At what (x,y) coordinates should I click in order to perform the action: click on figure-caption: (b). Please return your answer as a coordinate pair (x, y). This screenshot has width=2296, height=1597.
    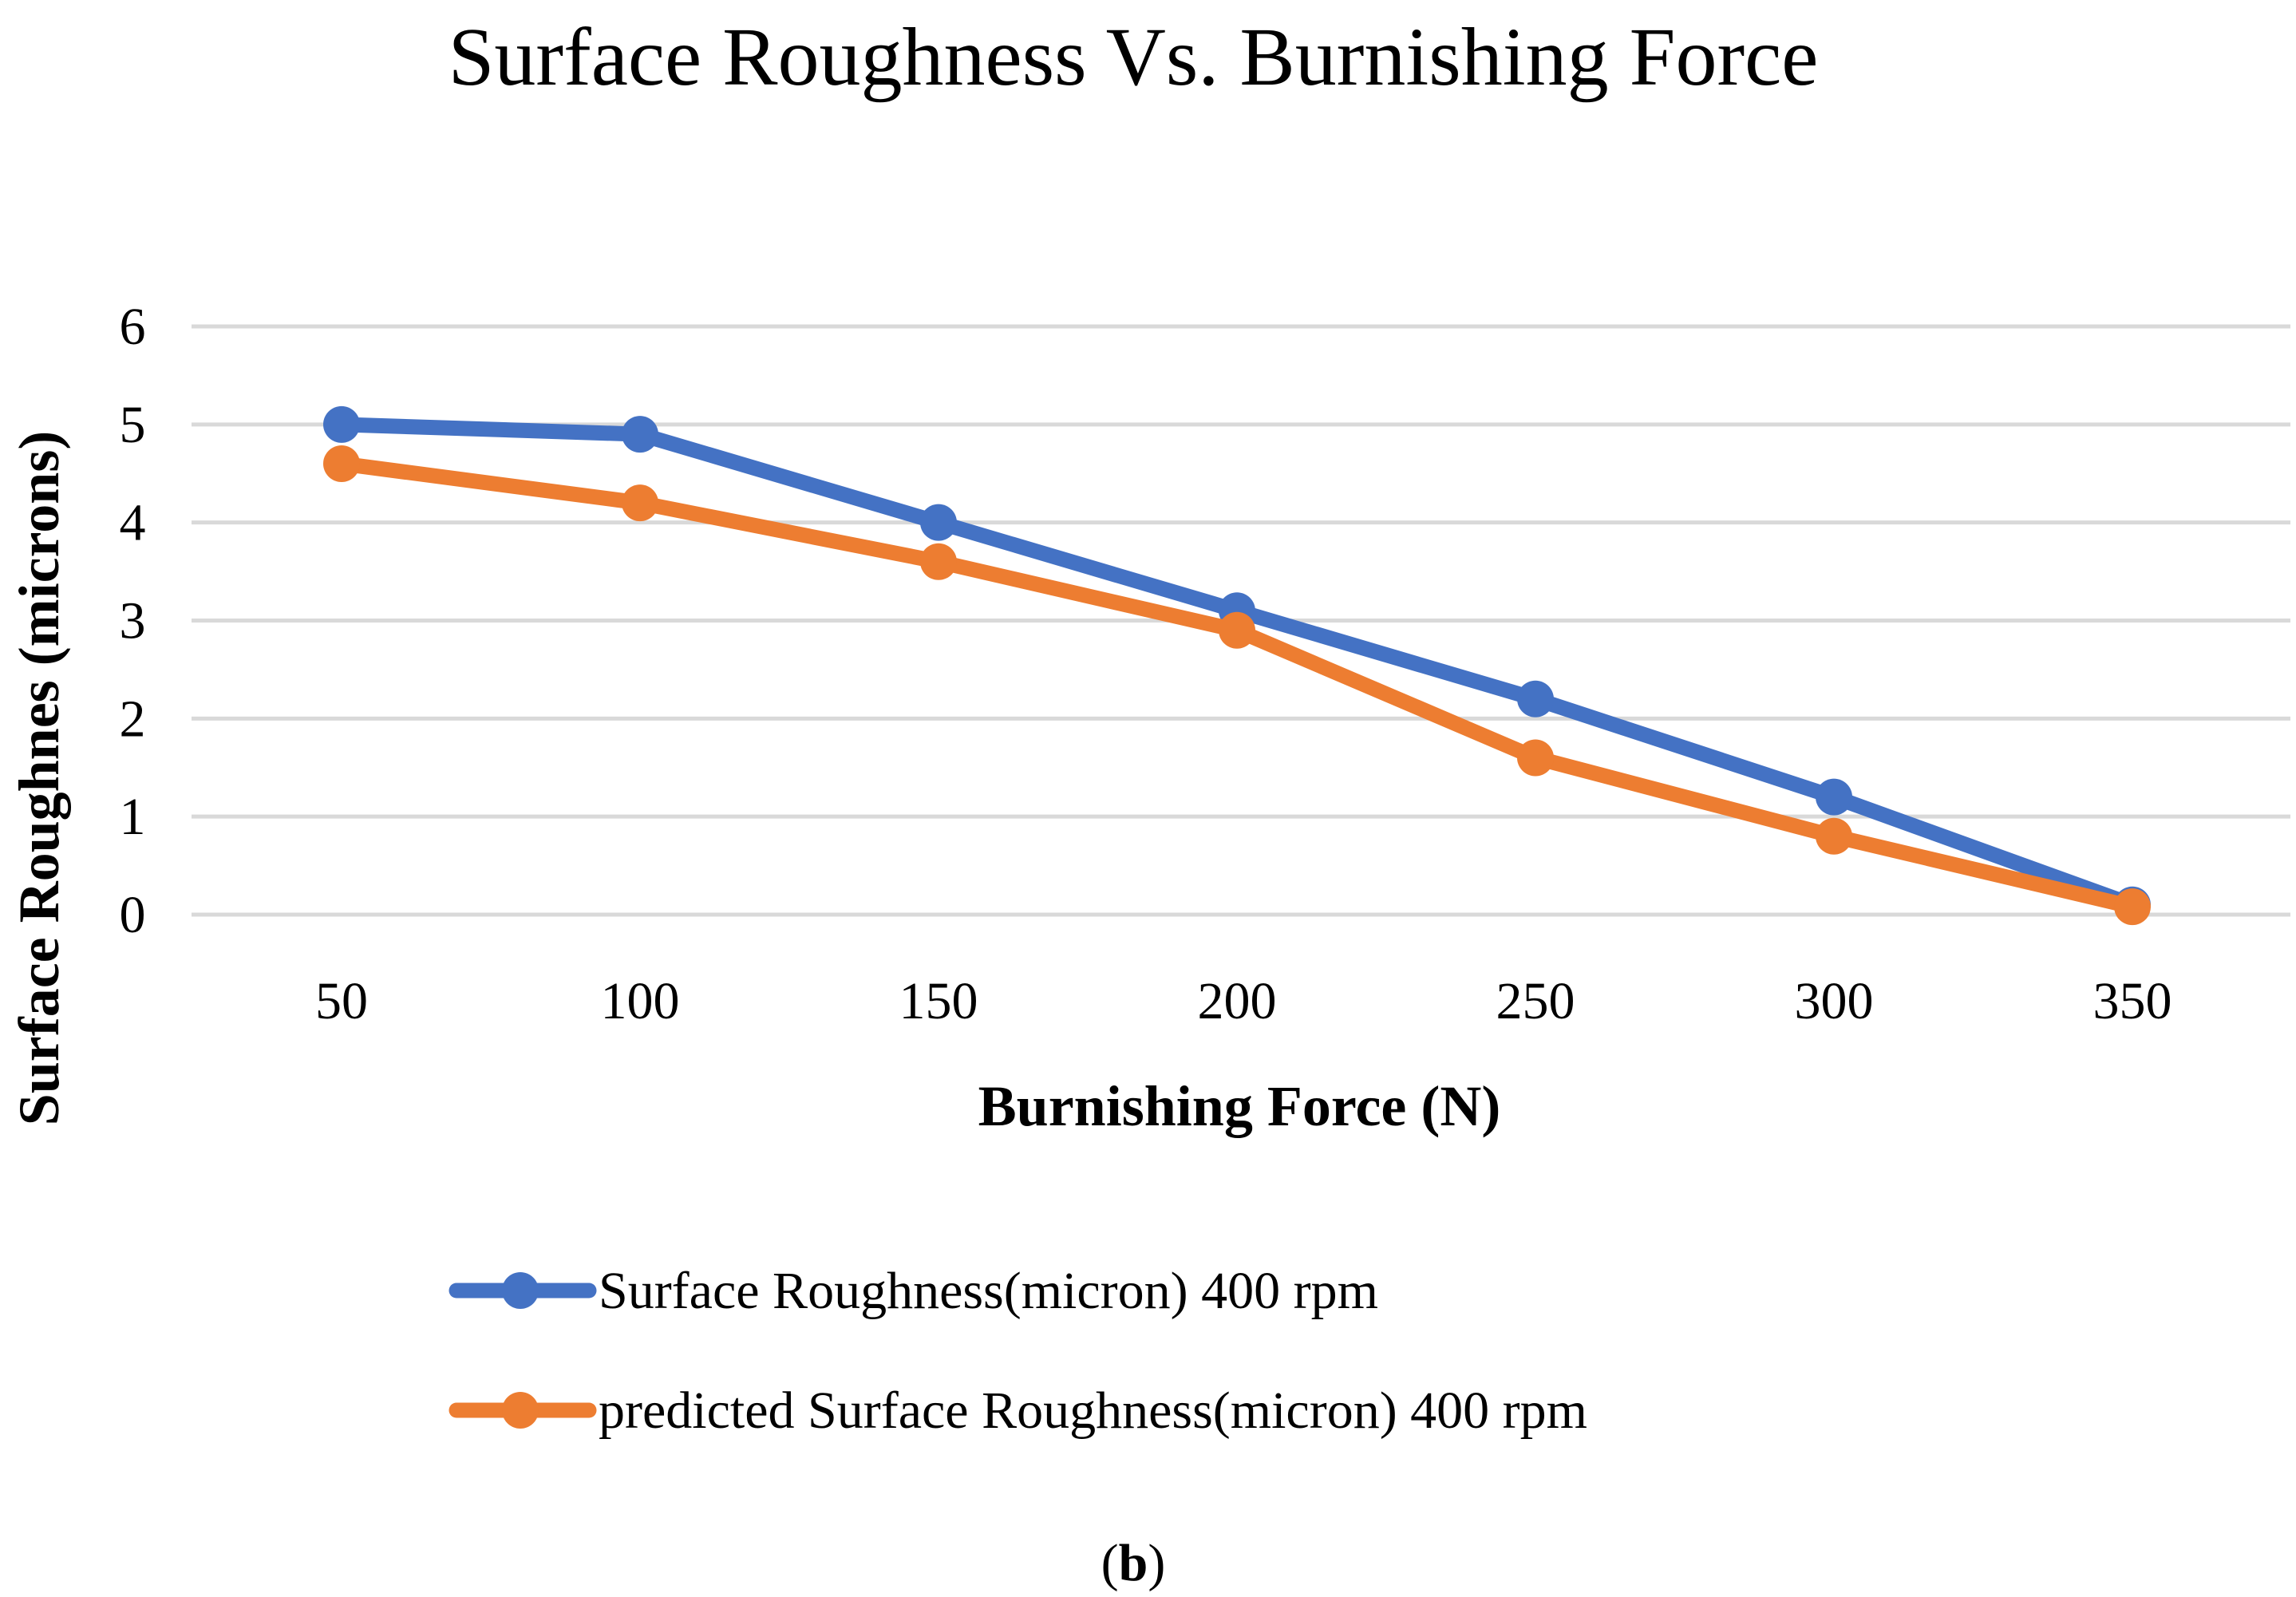
    Looking at the image, I should click on (1133, 1563).